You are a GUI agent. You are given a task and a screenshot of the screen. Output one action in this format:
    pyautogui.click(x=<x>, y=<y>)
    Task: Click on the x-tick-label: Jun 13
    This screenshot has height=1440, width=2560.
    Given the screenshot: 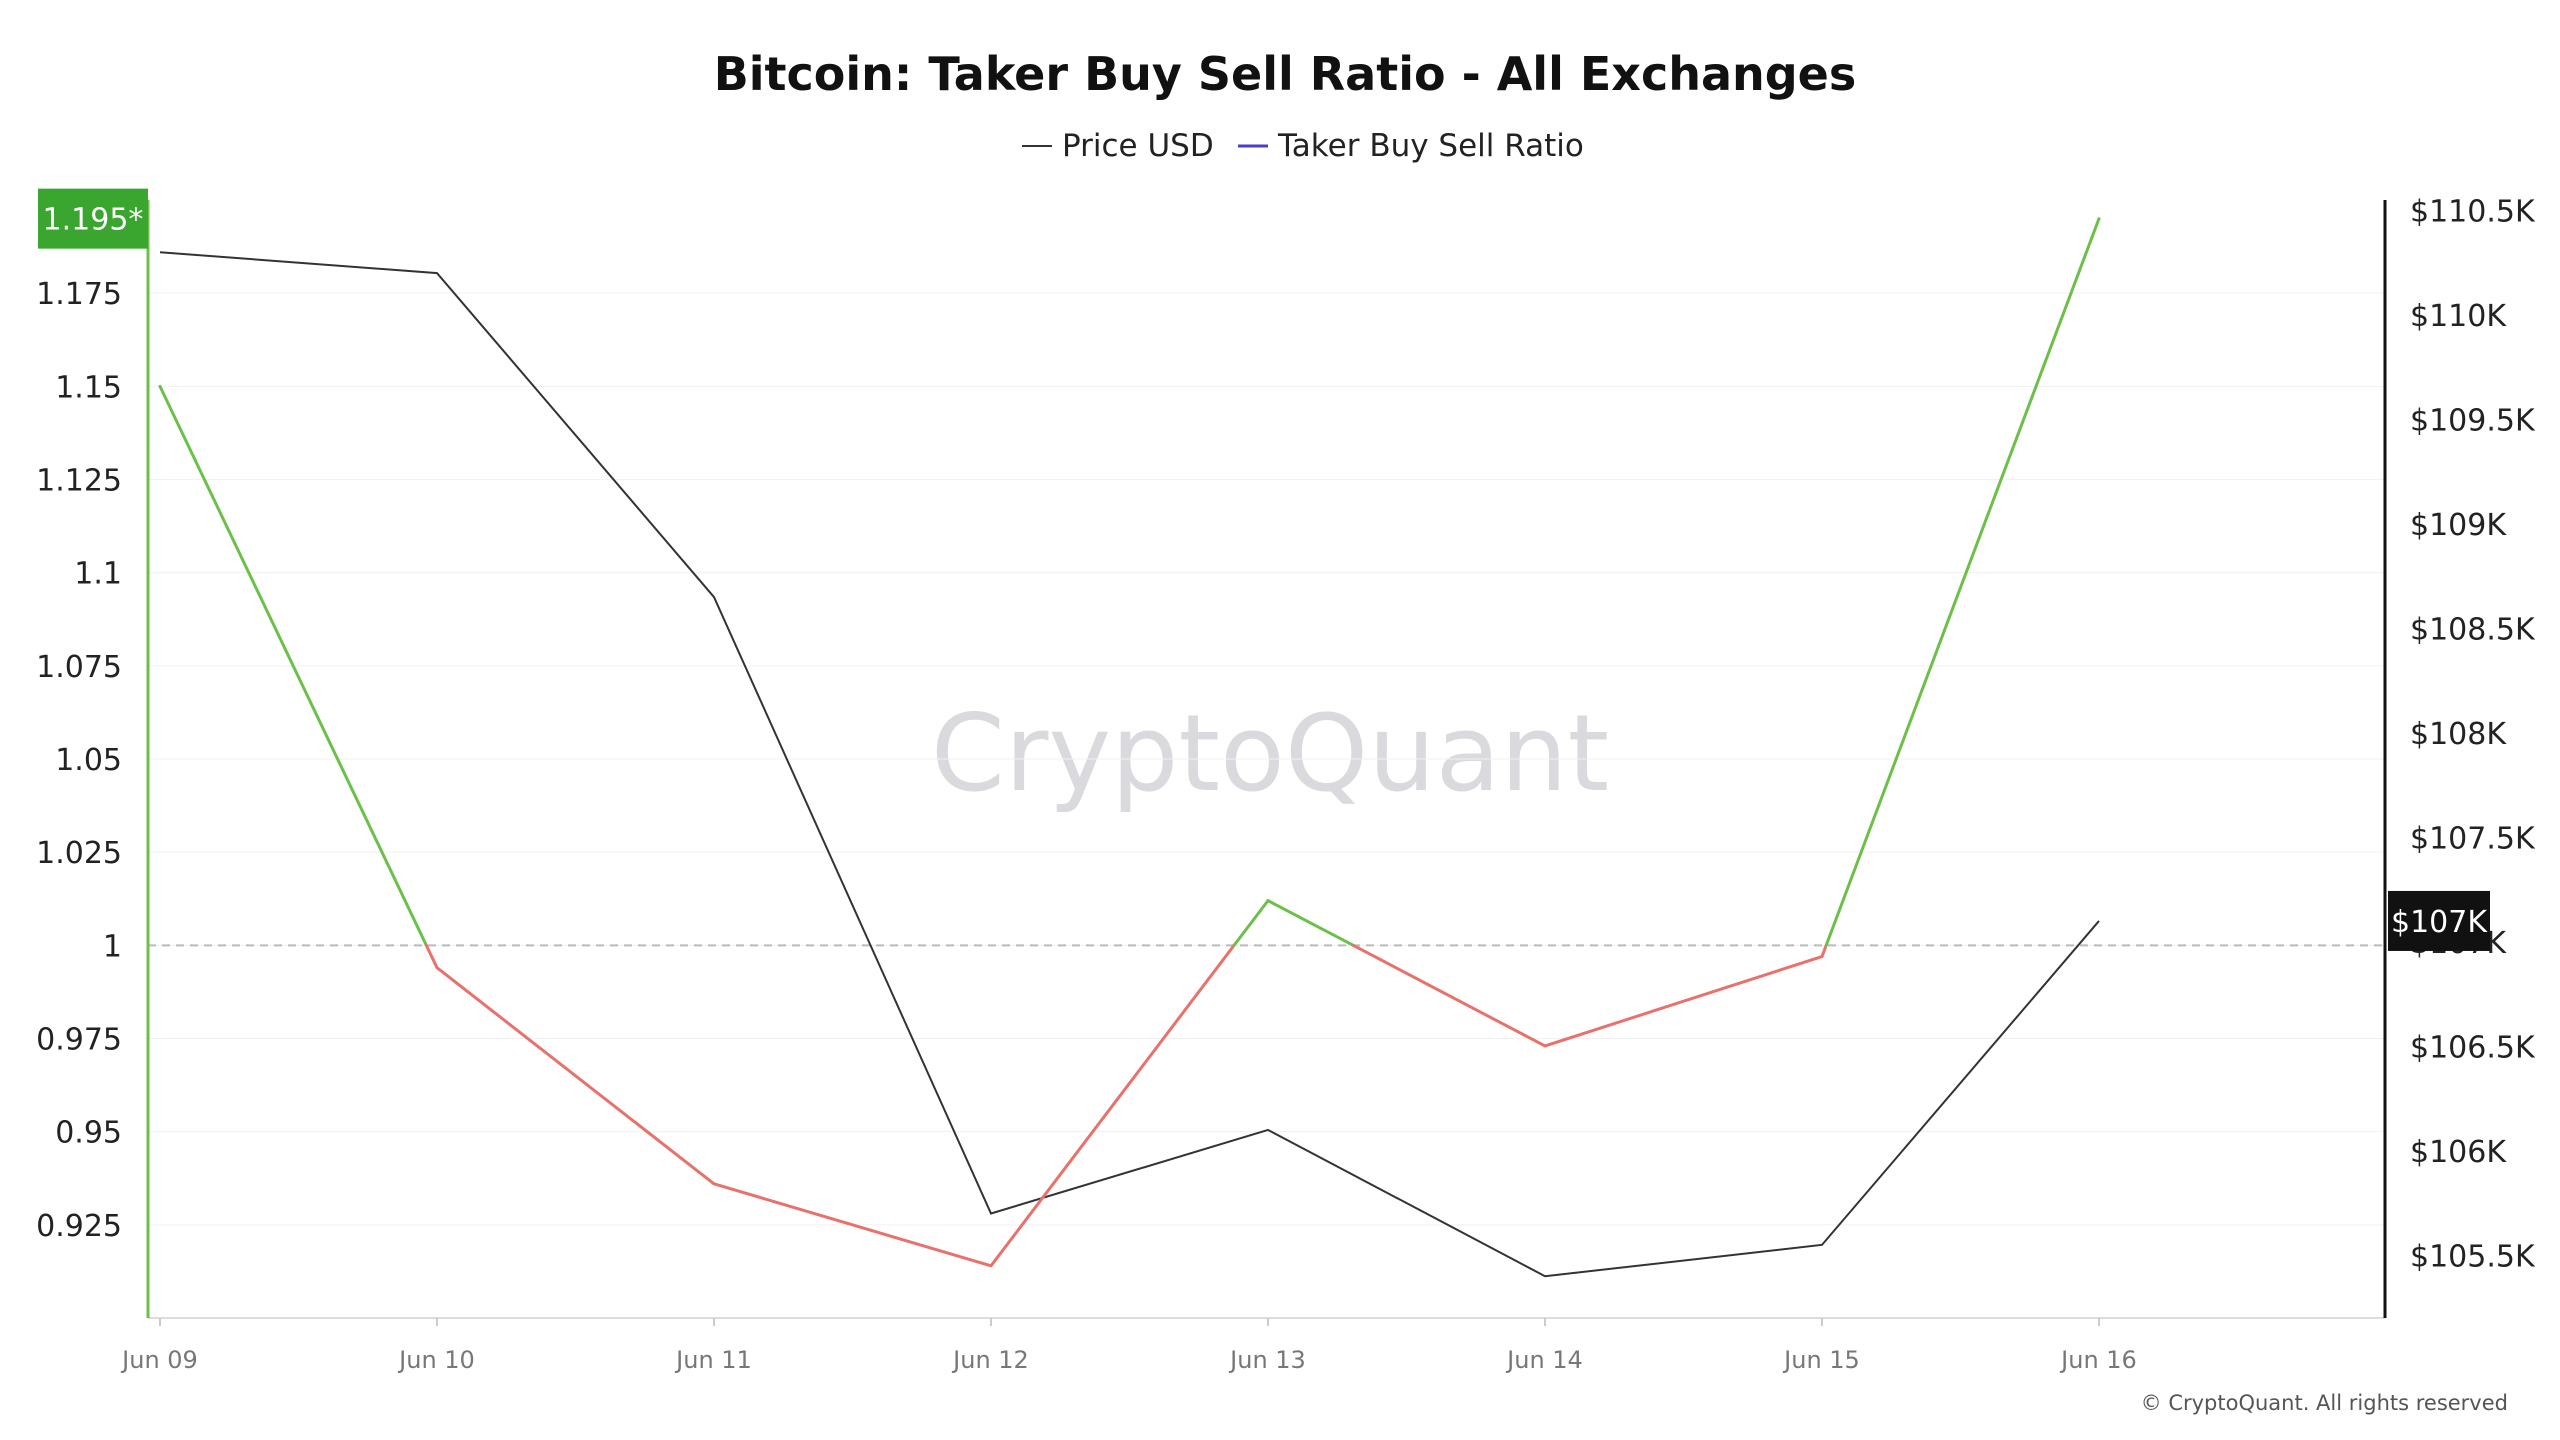 What is the action you would take?
    pyautogui.click(x=1267, y=1360)
    